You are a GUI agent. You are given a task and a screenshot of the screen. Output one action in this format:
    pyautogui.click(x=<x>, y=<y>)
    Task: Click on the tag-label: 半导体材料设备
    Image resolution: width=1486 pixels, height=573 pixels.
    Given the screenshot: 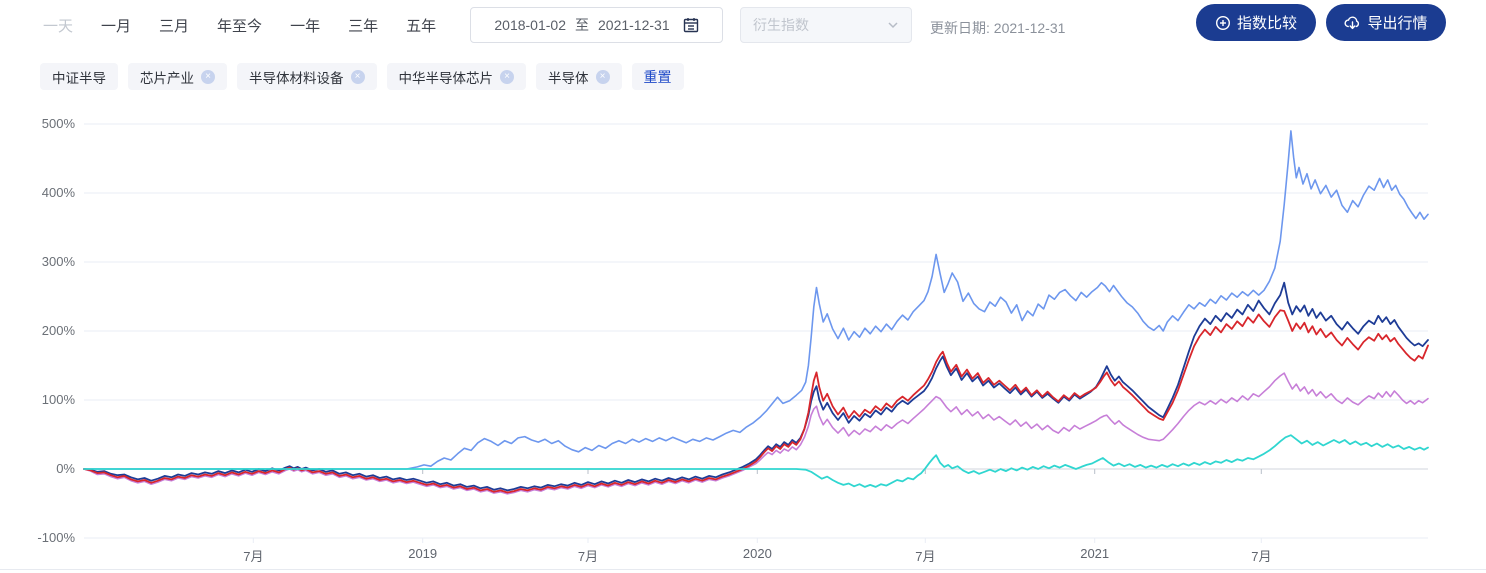 What is the action you would take?
    pyautogui.click(x=296, y=78)
    